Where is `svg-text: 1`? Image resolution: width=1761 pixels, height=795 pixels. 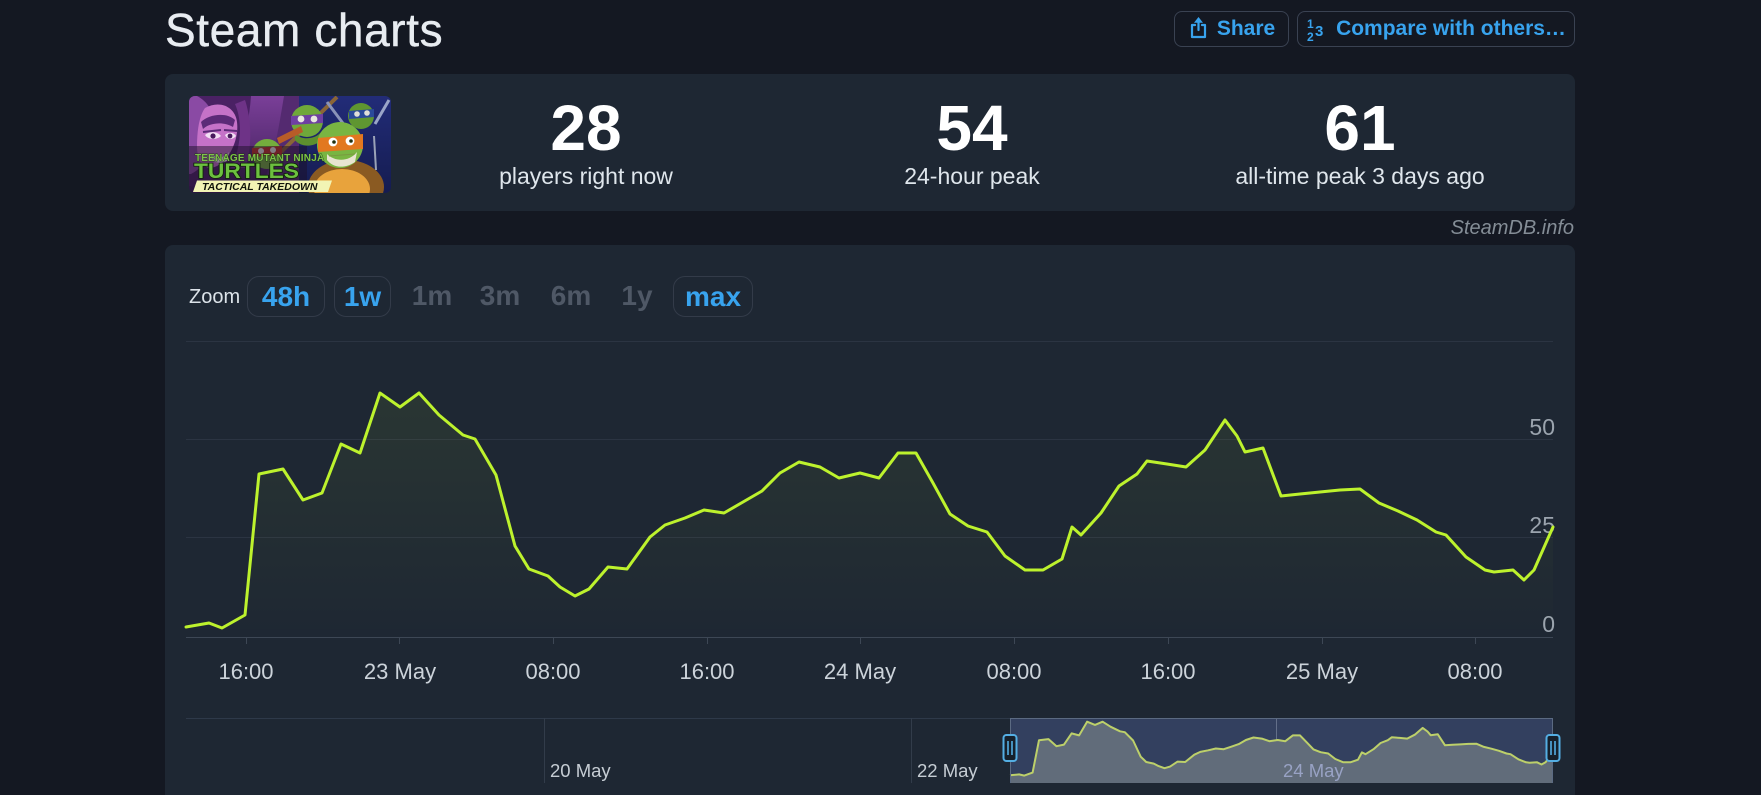
svg-text: 1 is located at coordinates (1310, 24).